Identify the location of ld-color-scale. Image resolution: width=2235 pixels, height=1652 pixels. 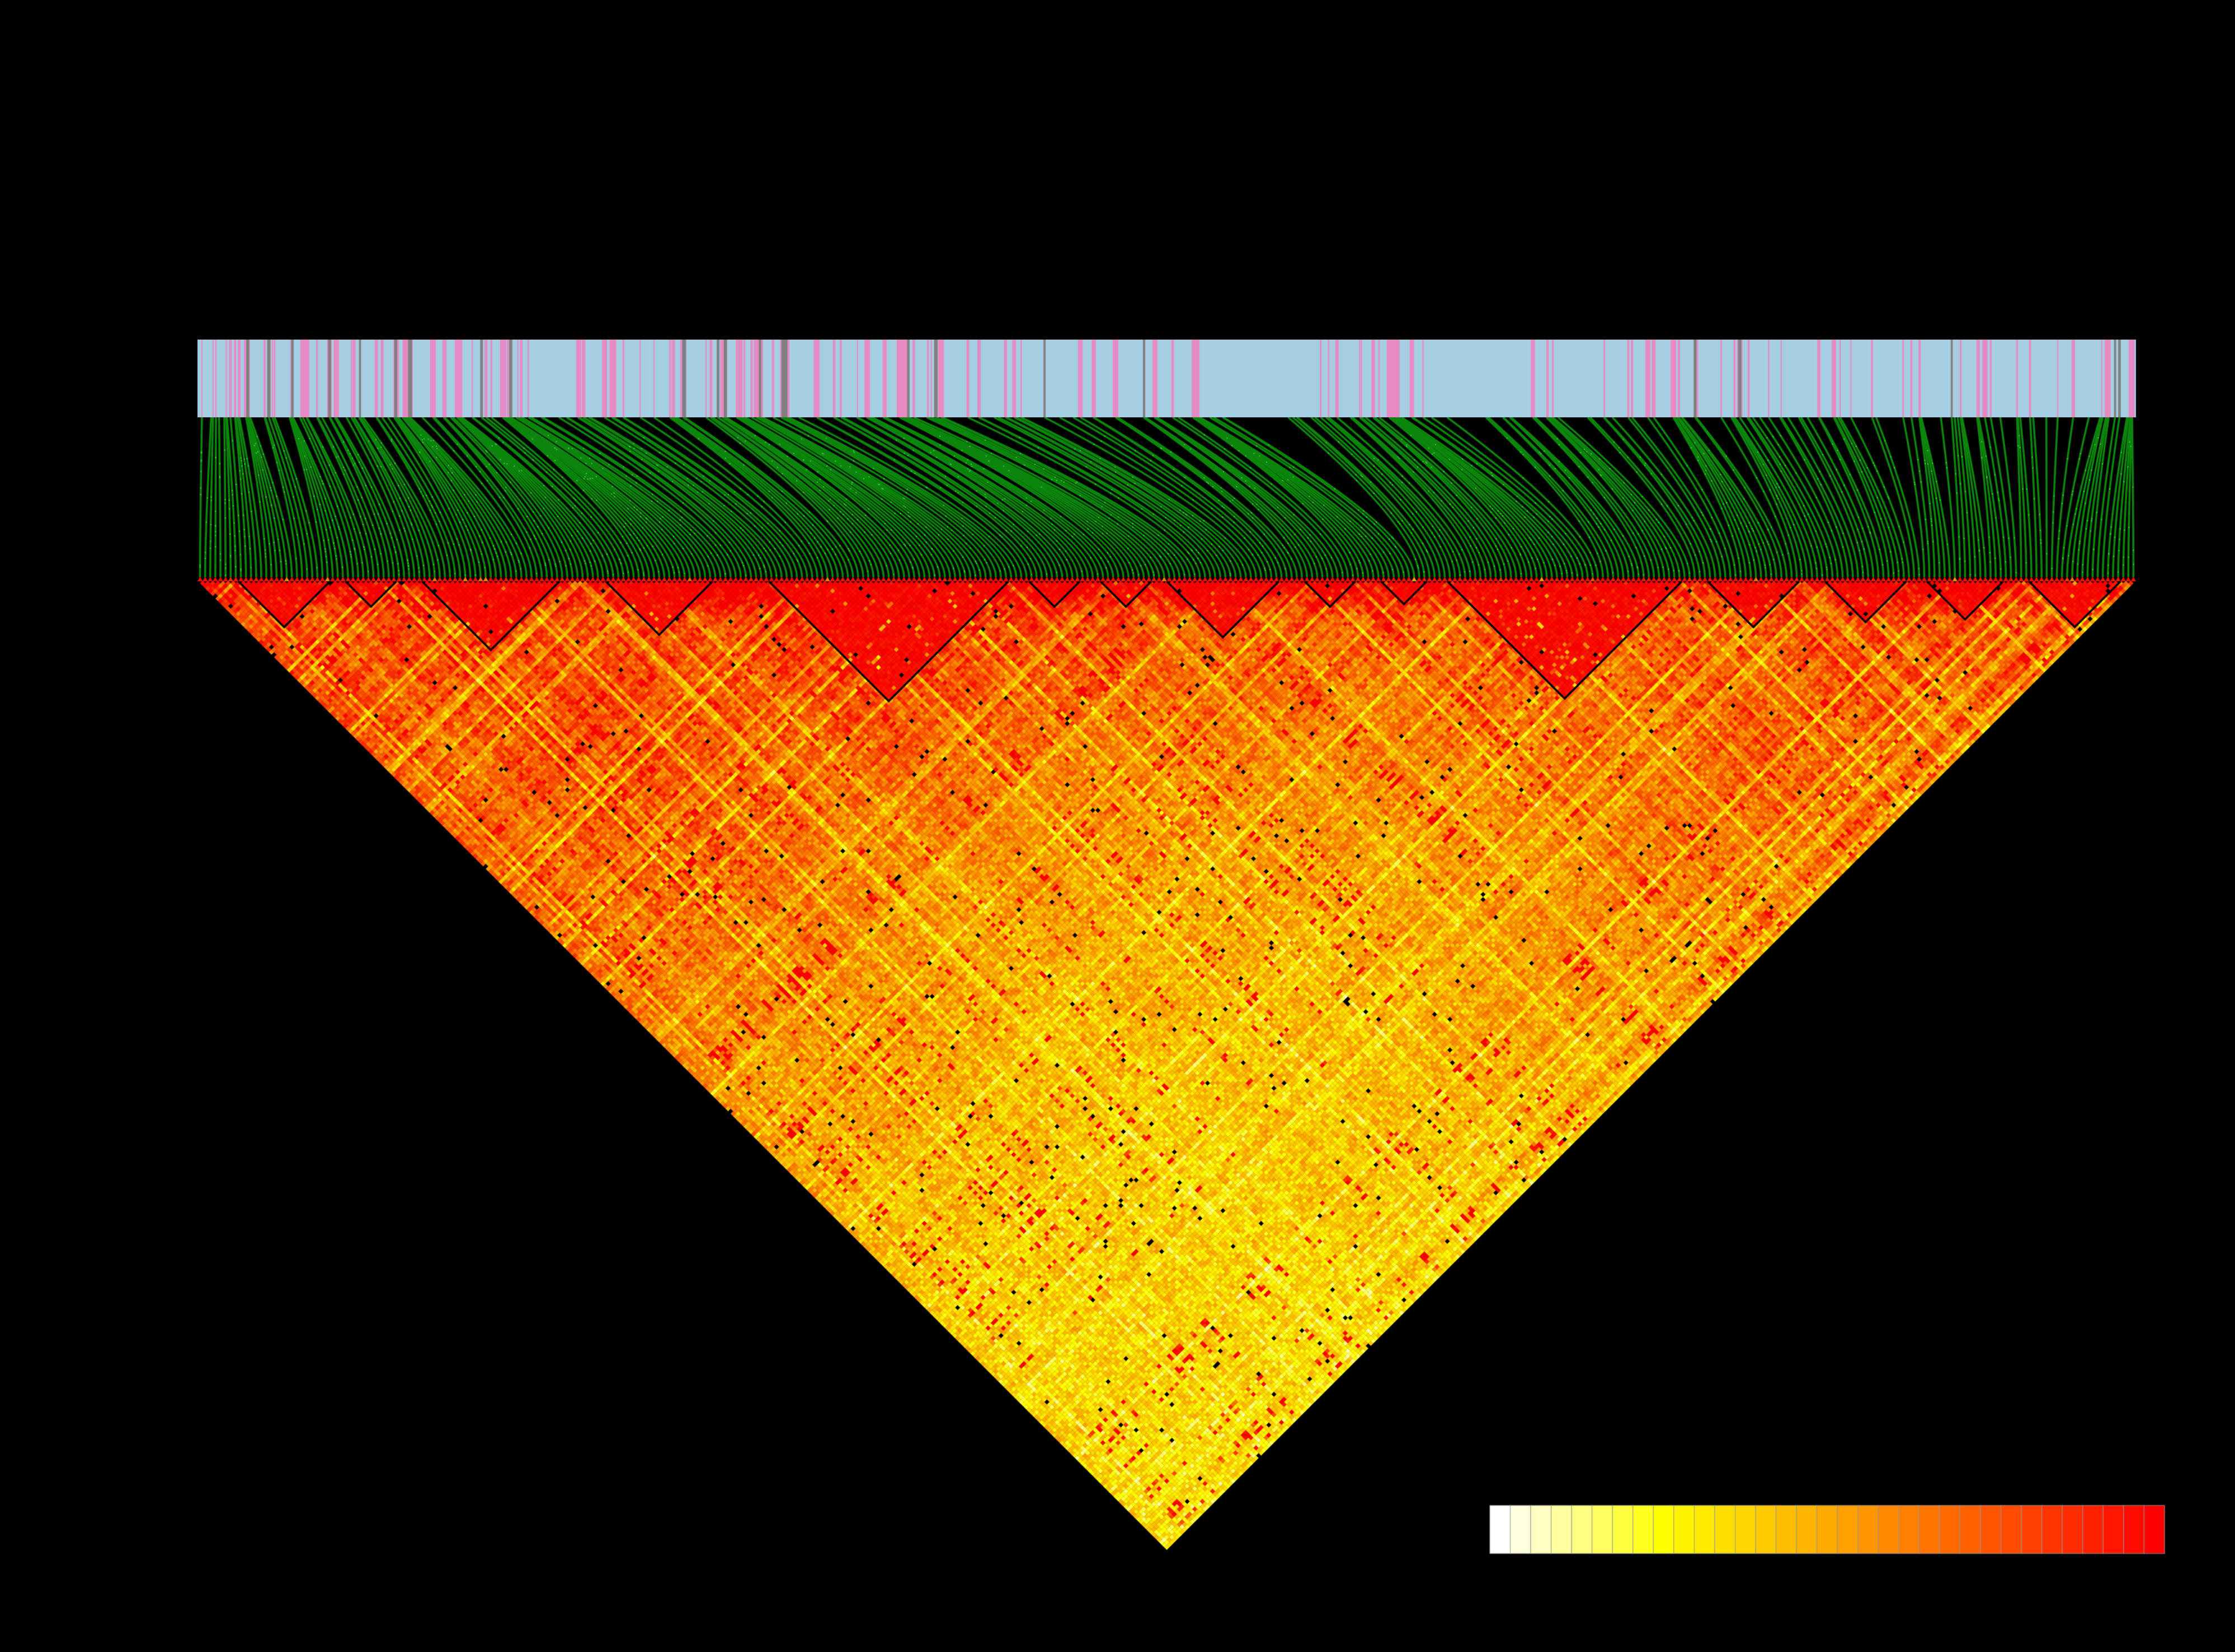
(1827, 1529).